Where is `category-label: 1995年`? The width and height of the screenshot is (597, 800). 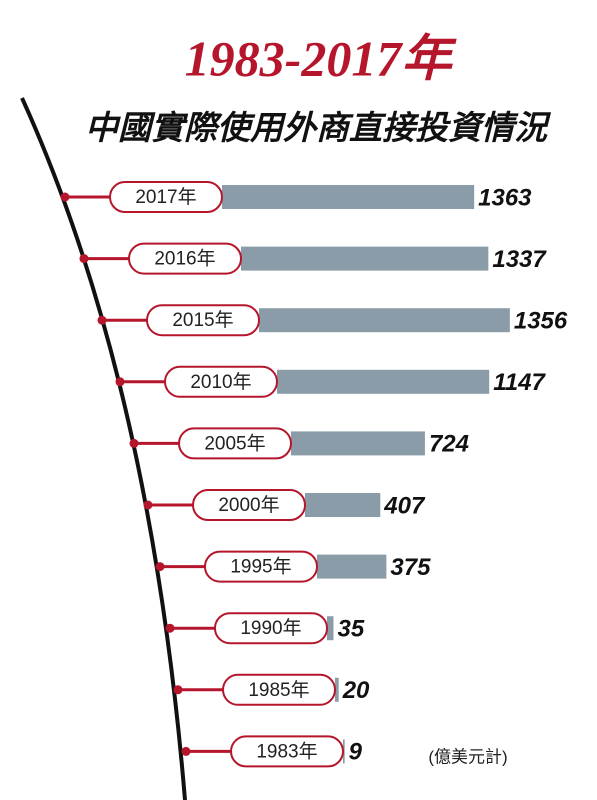
category-label: 1995年 is located at coordinates (260, 567).